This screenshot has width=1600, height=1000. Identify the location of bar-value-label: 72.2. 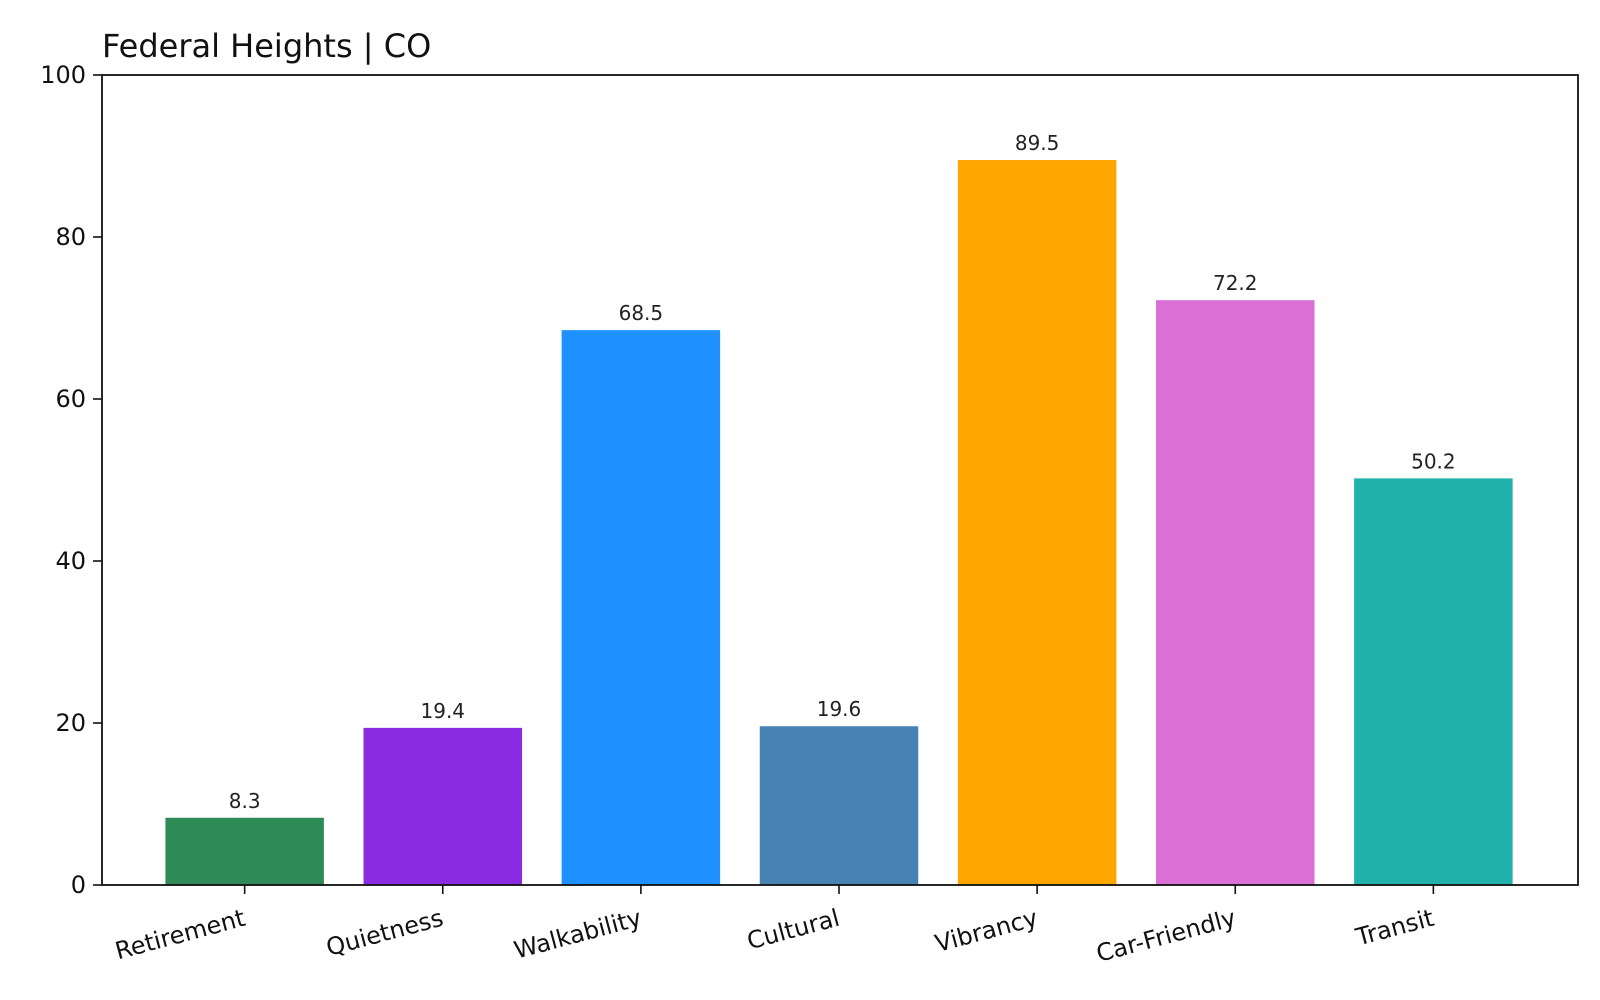
(1235, 283).